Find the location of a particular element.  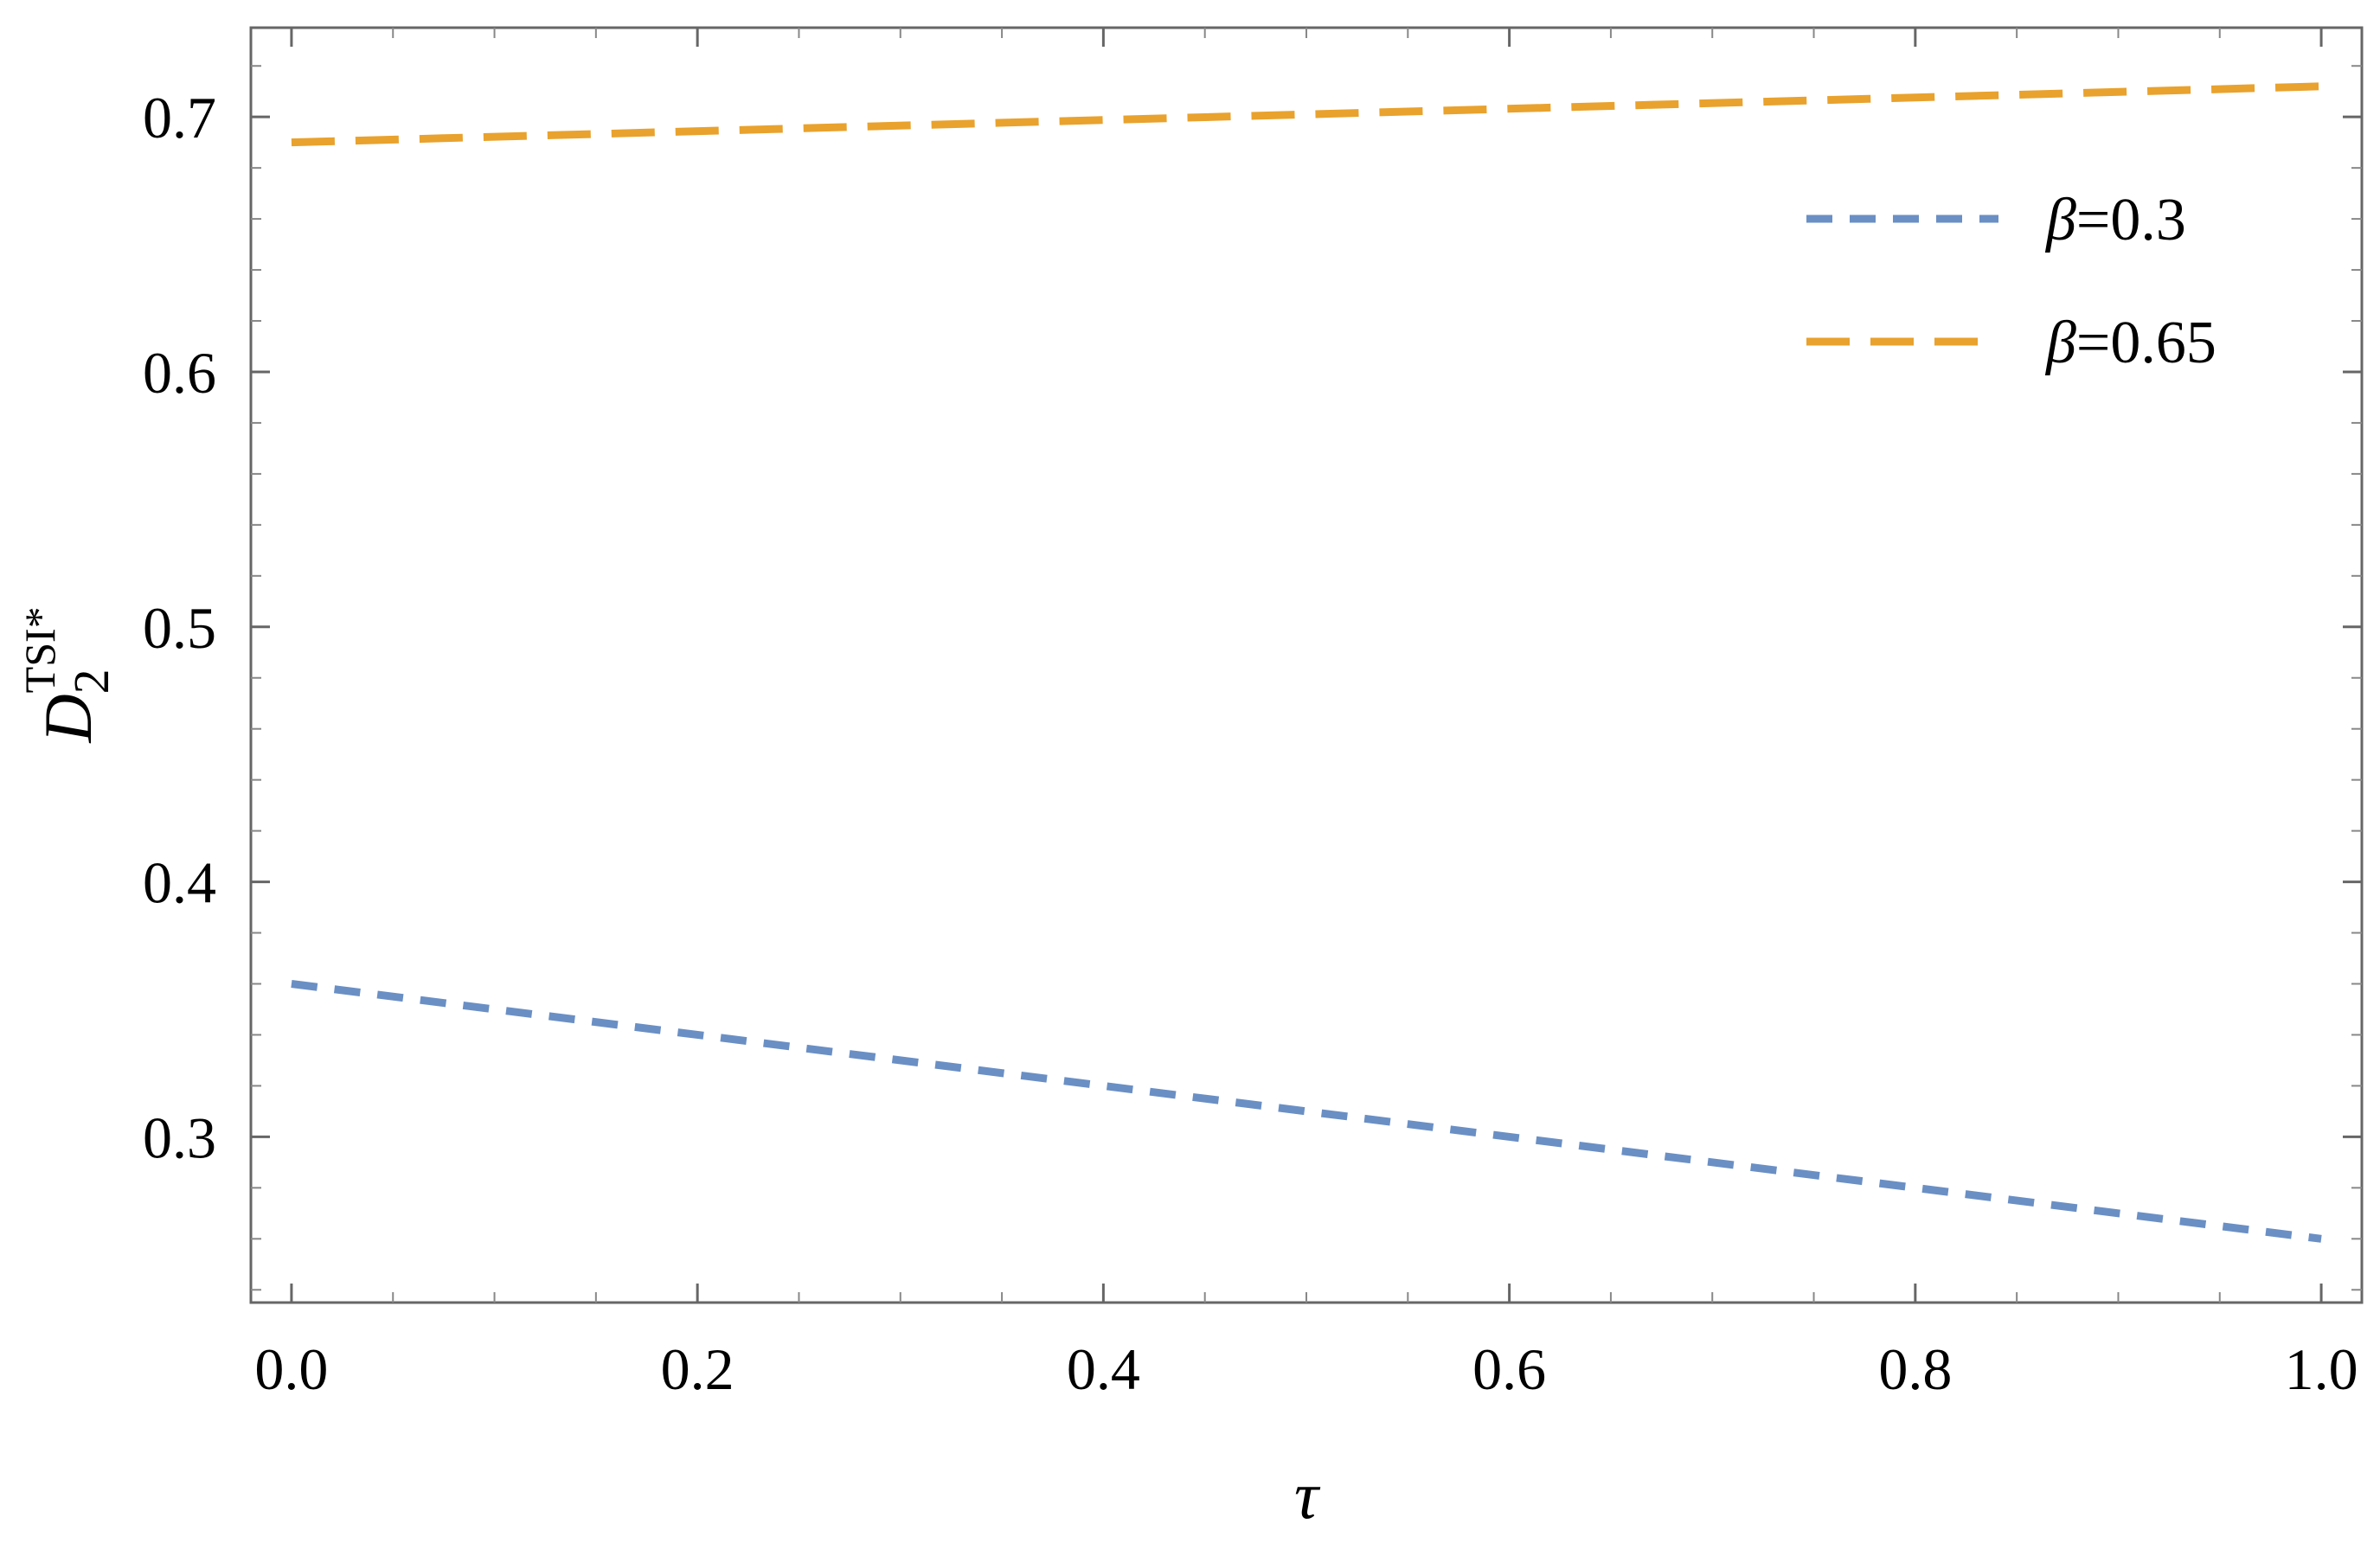

svg-text: D2TSI* is located at coordinates (67, 674).